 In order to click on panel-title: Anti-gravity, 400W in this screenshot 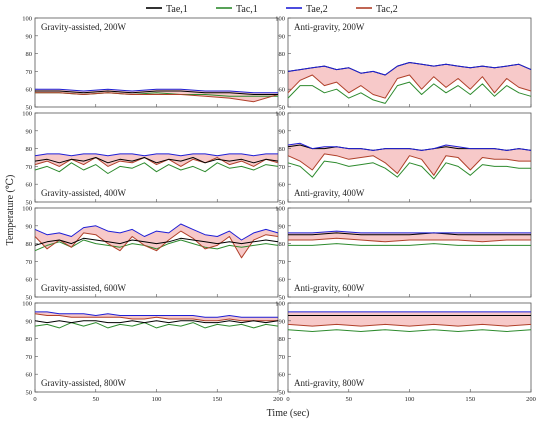, I will do `click(329, 193)`.